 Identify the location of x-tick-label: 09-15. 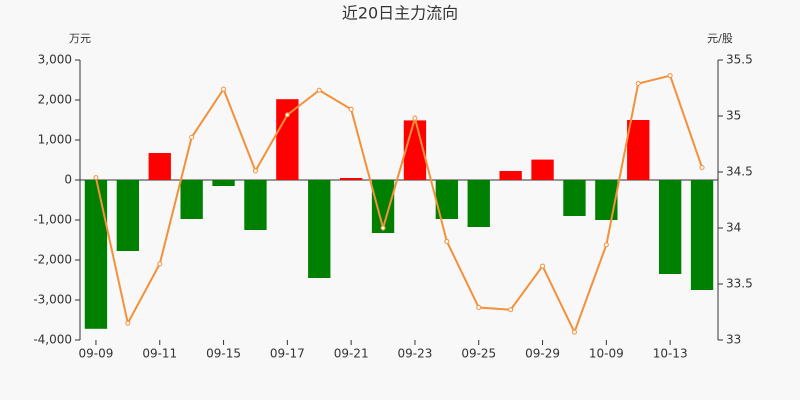
(223, 354).